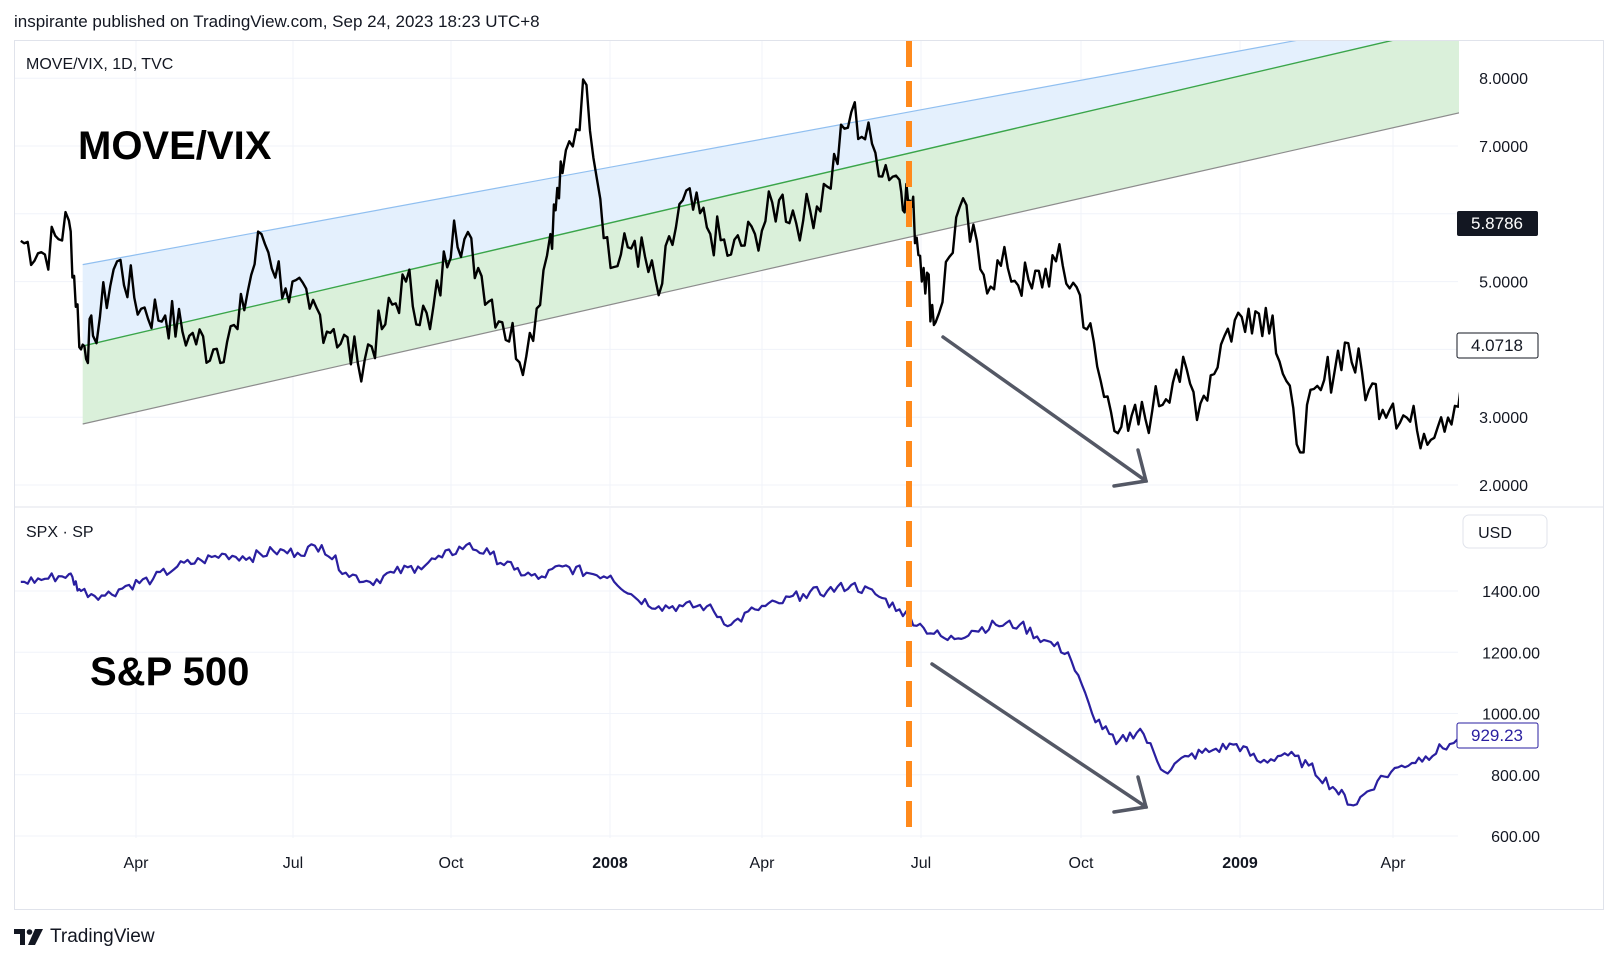  I want to click on move-vix-y-tick: 3.0000, so click(1503, 418).